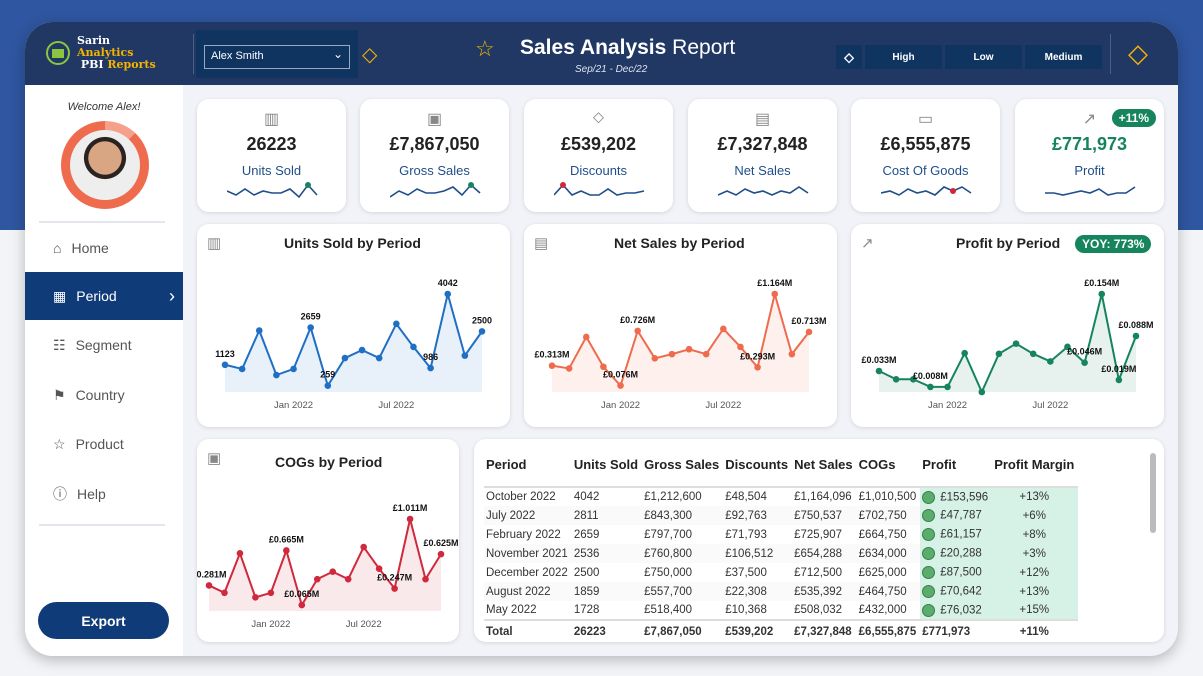  What do you see at coordinates (104, 296) in the screenshot?
I see `nav-period: ▦ Period ›` at bounding box center [104, 296].